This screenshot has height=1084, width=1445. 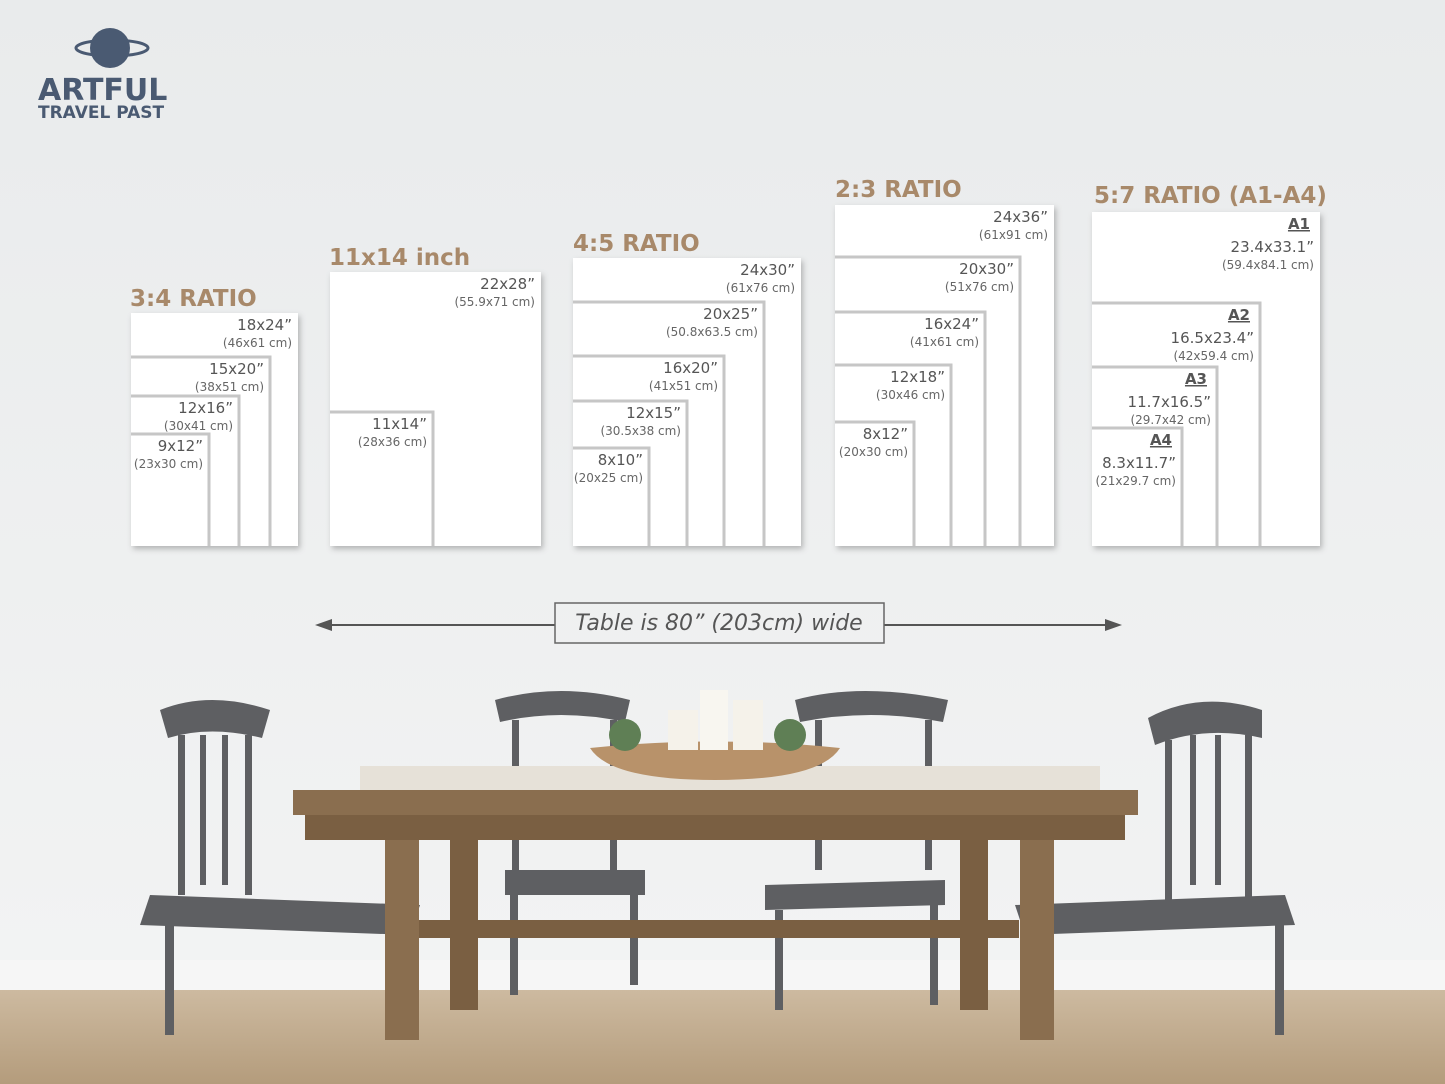 What do you see at coordinates (873, 452) in the screenshot?
I see `size-metric: (20x30 cm)` at bounding box center [873, 452].